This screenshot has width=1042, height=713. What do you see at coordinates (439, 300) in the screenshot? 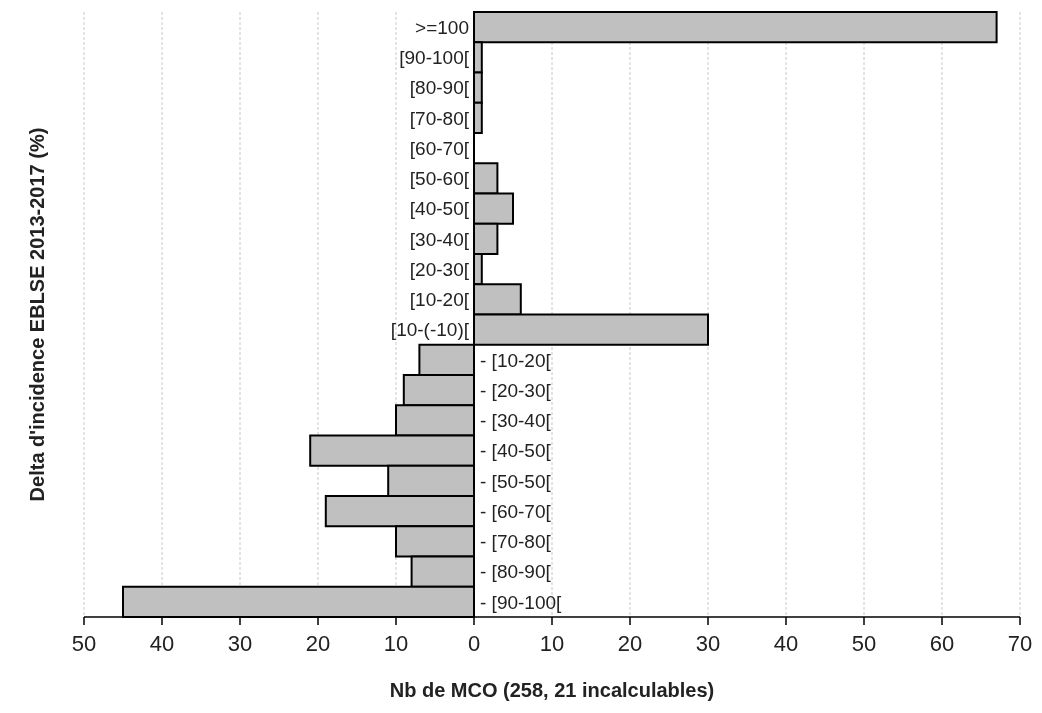
I see `y-tick-label: [10-20[` at bounding box center [439, 300].